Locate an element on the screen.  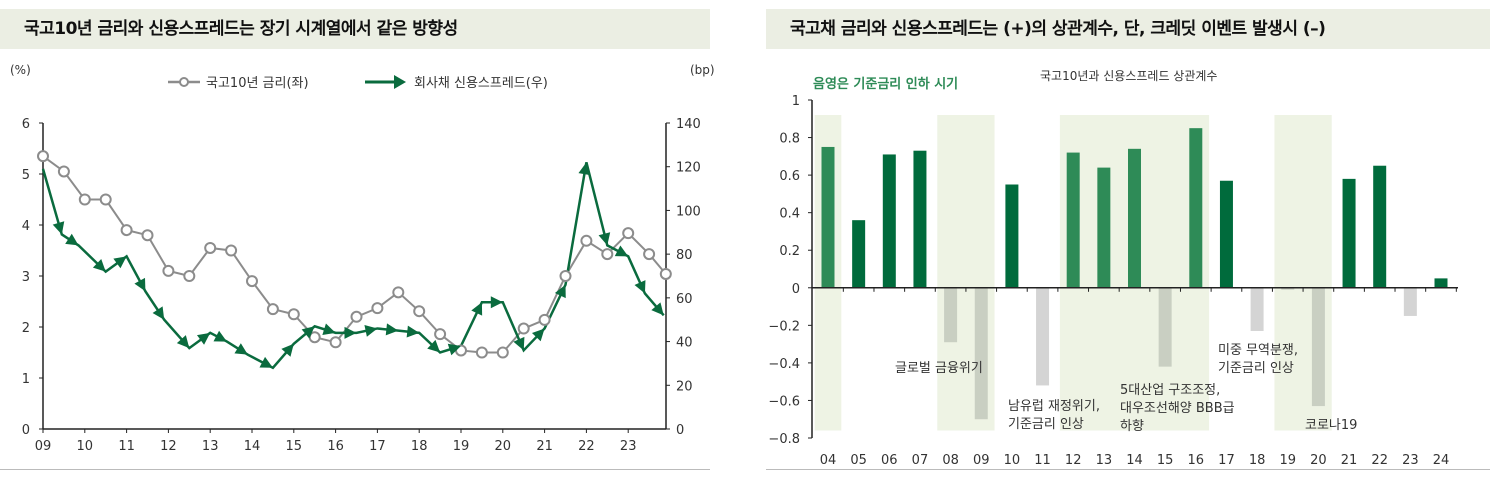
legend-circle-marker is located at coordinates (184, 82).